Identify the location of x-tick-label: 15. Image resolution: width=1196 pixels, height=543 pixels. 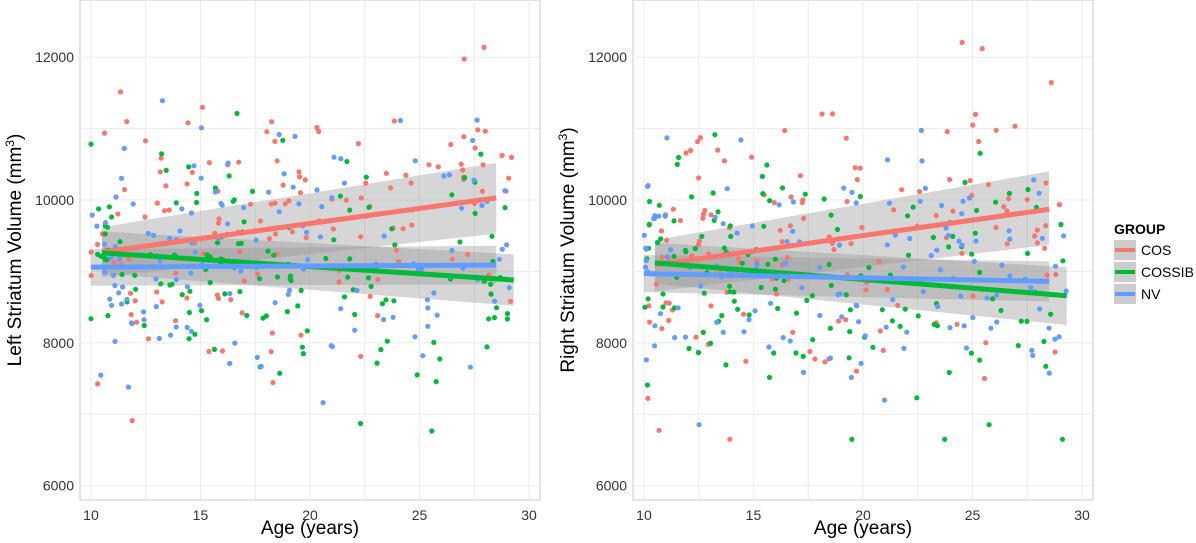
(754, 515).